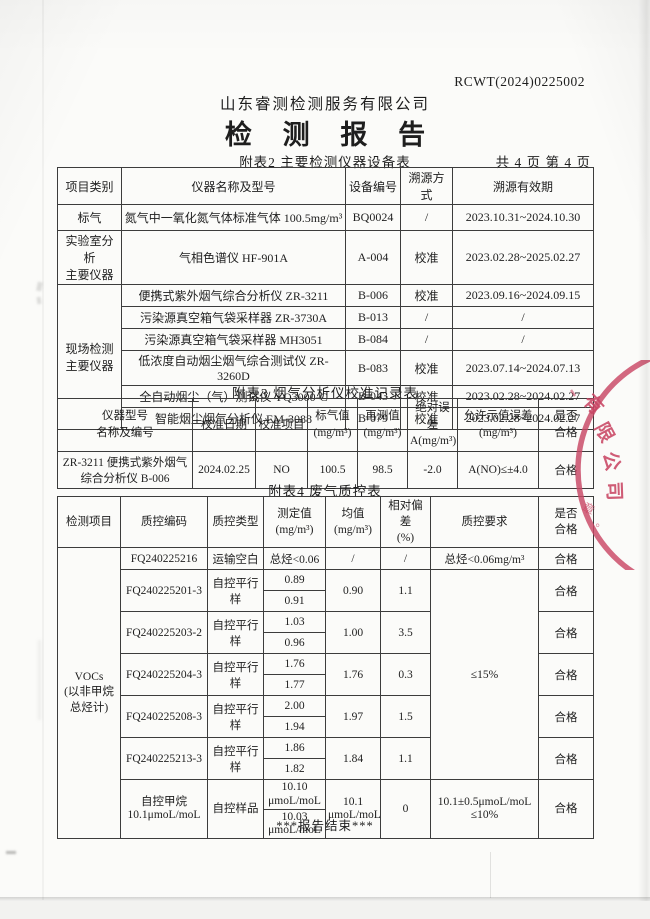 This screenshot has height=919, width=650. I want to click on column-header: 质控要求, so click(484, 522).